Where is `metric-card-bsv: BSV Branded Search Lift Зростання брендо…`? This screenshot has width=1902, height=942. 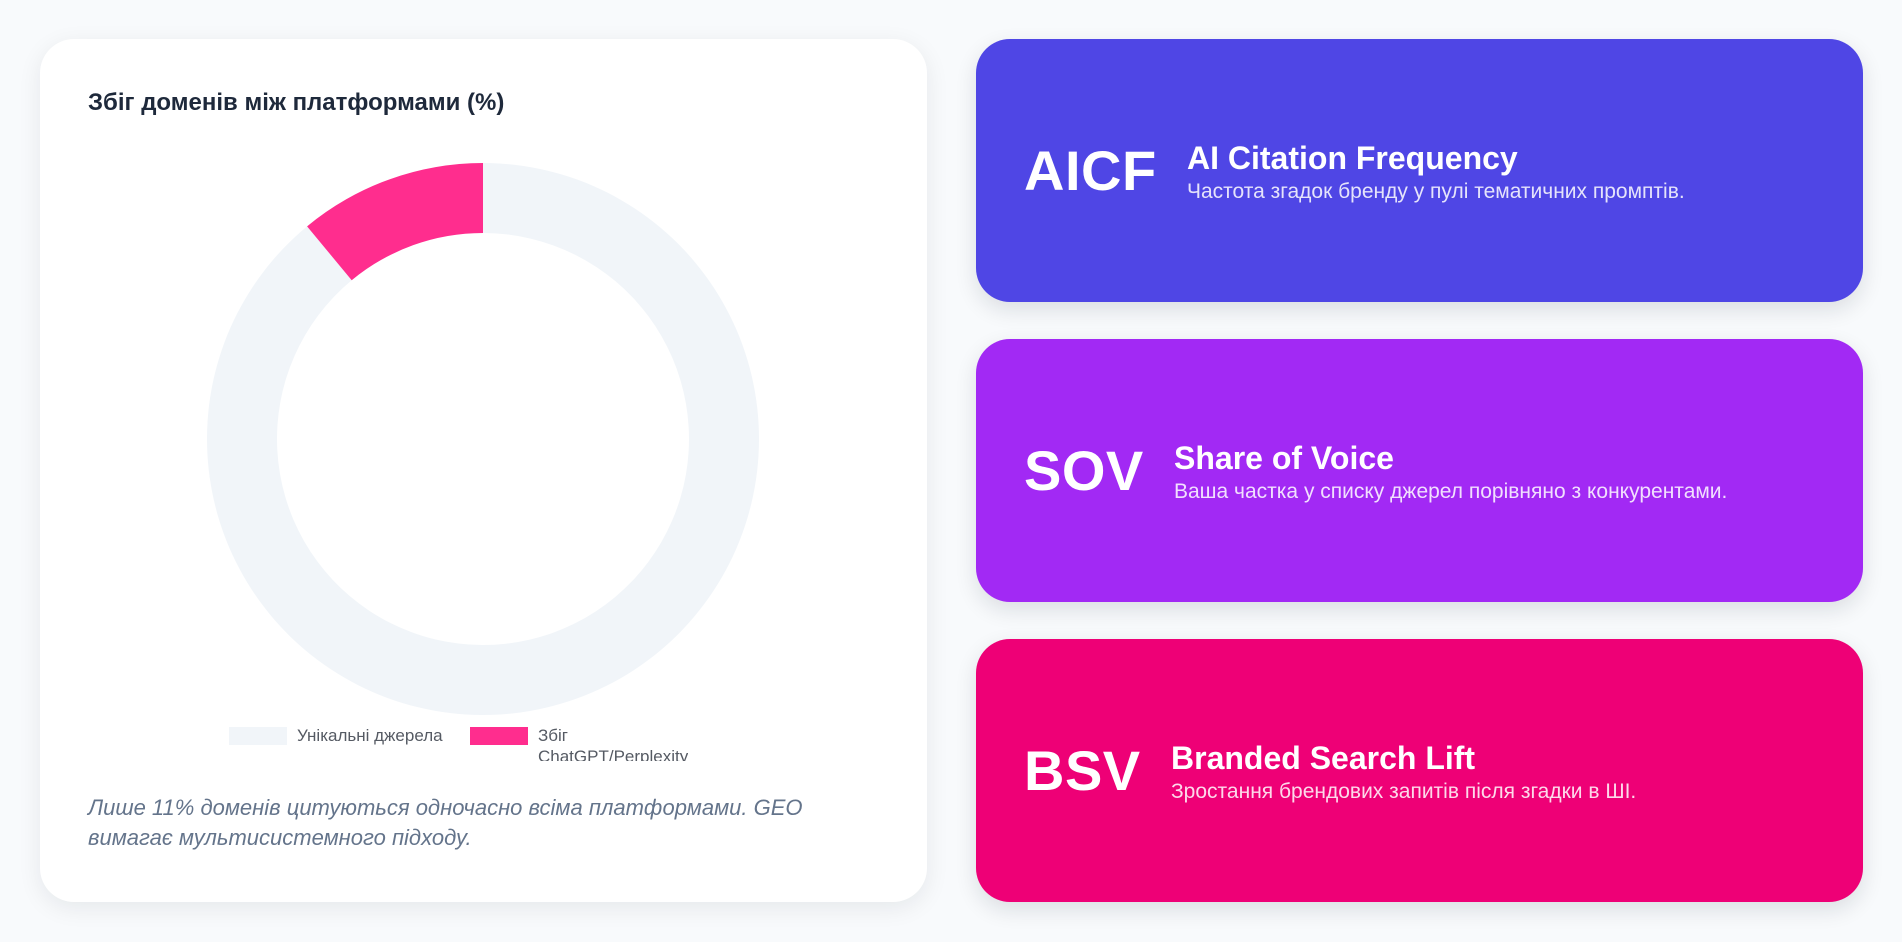
metric-card-bsv: BSV Branded Search Lift Зростання брендо… is located at coordinates (1419, 770).